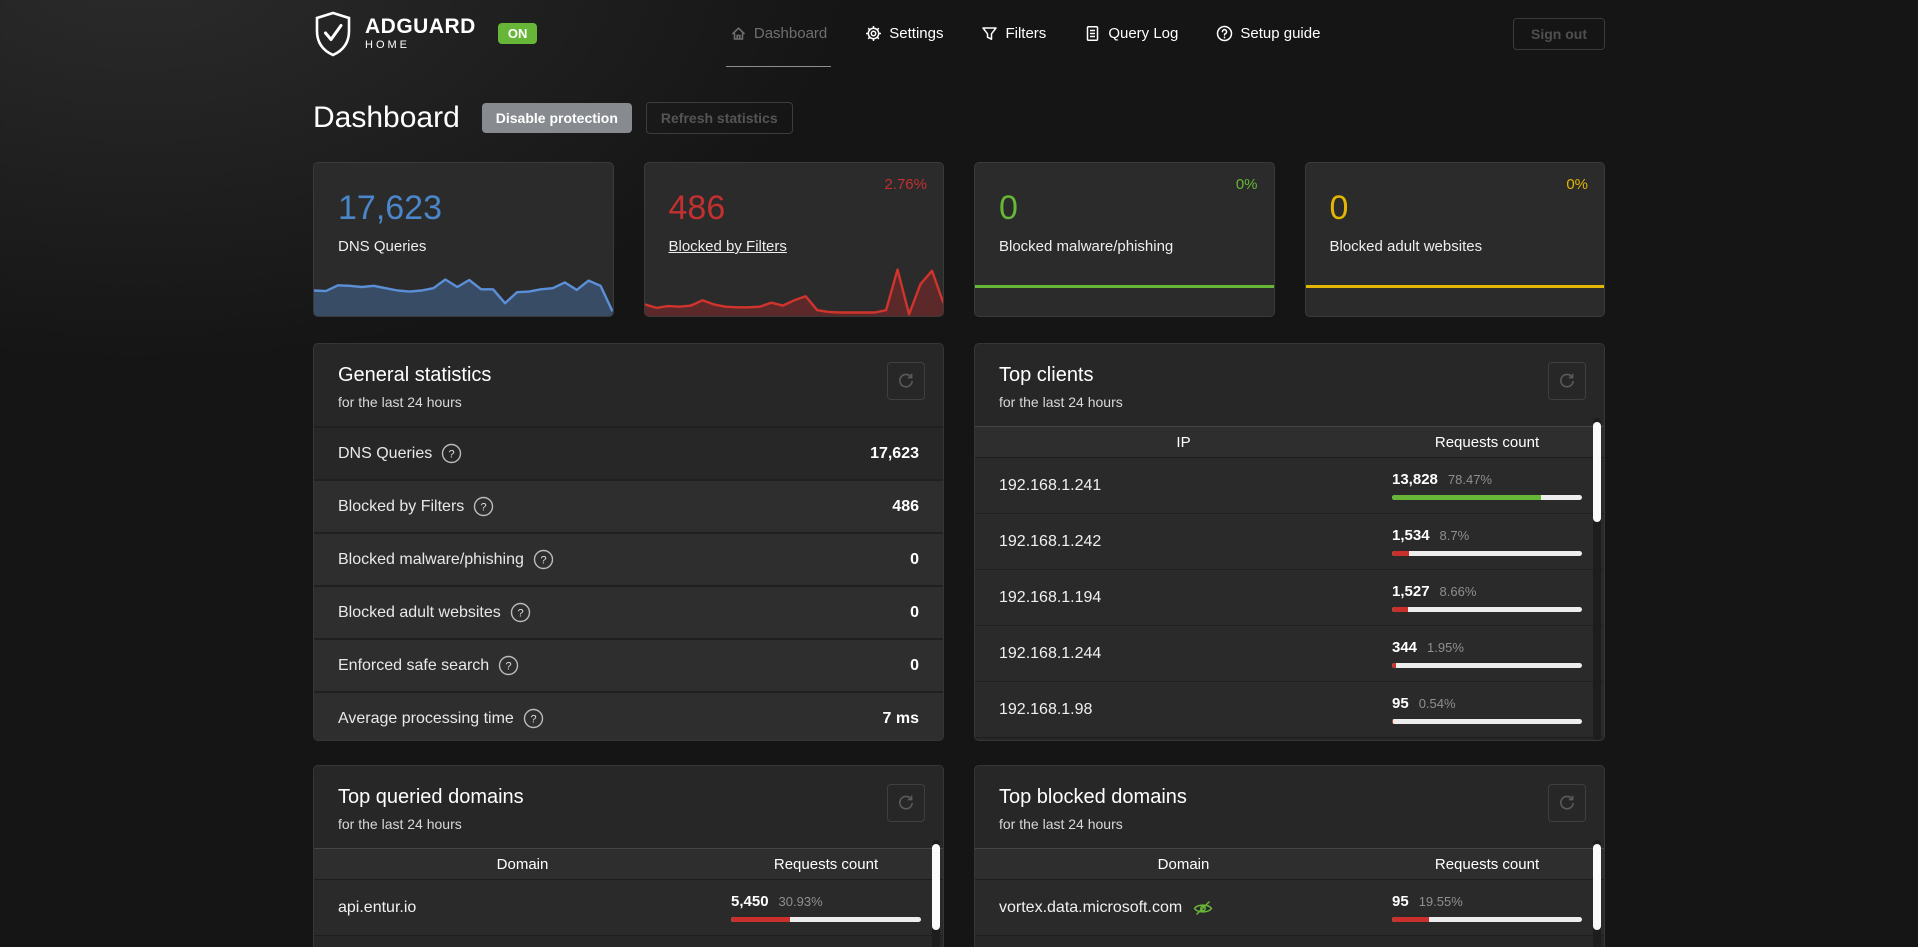  I want to click on table-row: 192.168.1.244 344 1.95%, so click(1289, 654).